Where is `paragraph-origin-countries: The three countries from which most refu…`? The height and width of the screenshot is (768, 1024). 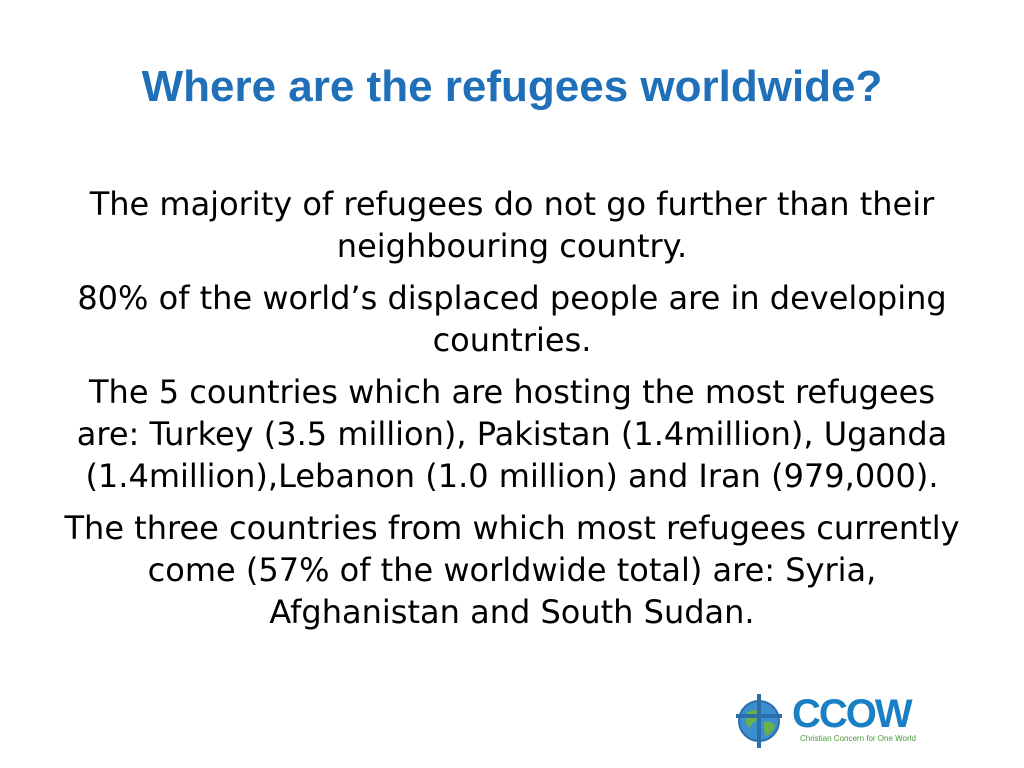 paragraph-origin-countries: The three countries from which most refu… is located at coordinates (512, 570).